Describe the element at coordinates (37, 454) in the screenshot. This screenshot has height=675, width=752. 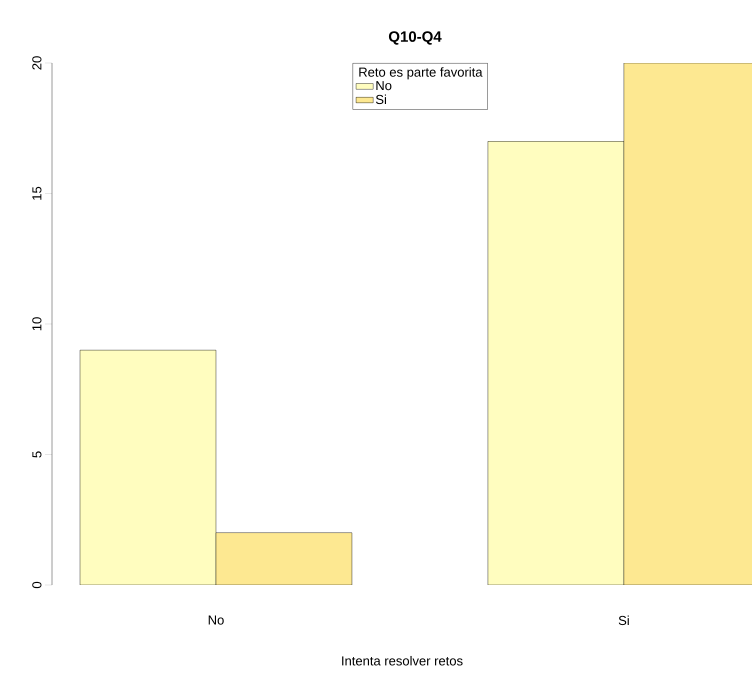
I see `y-tick-label: 5` at that location.